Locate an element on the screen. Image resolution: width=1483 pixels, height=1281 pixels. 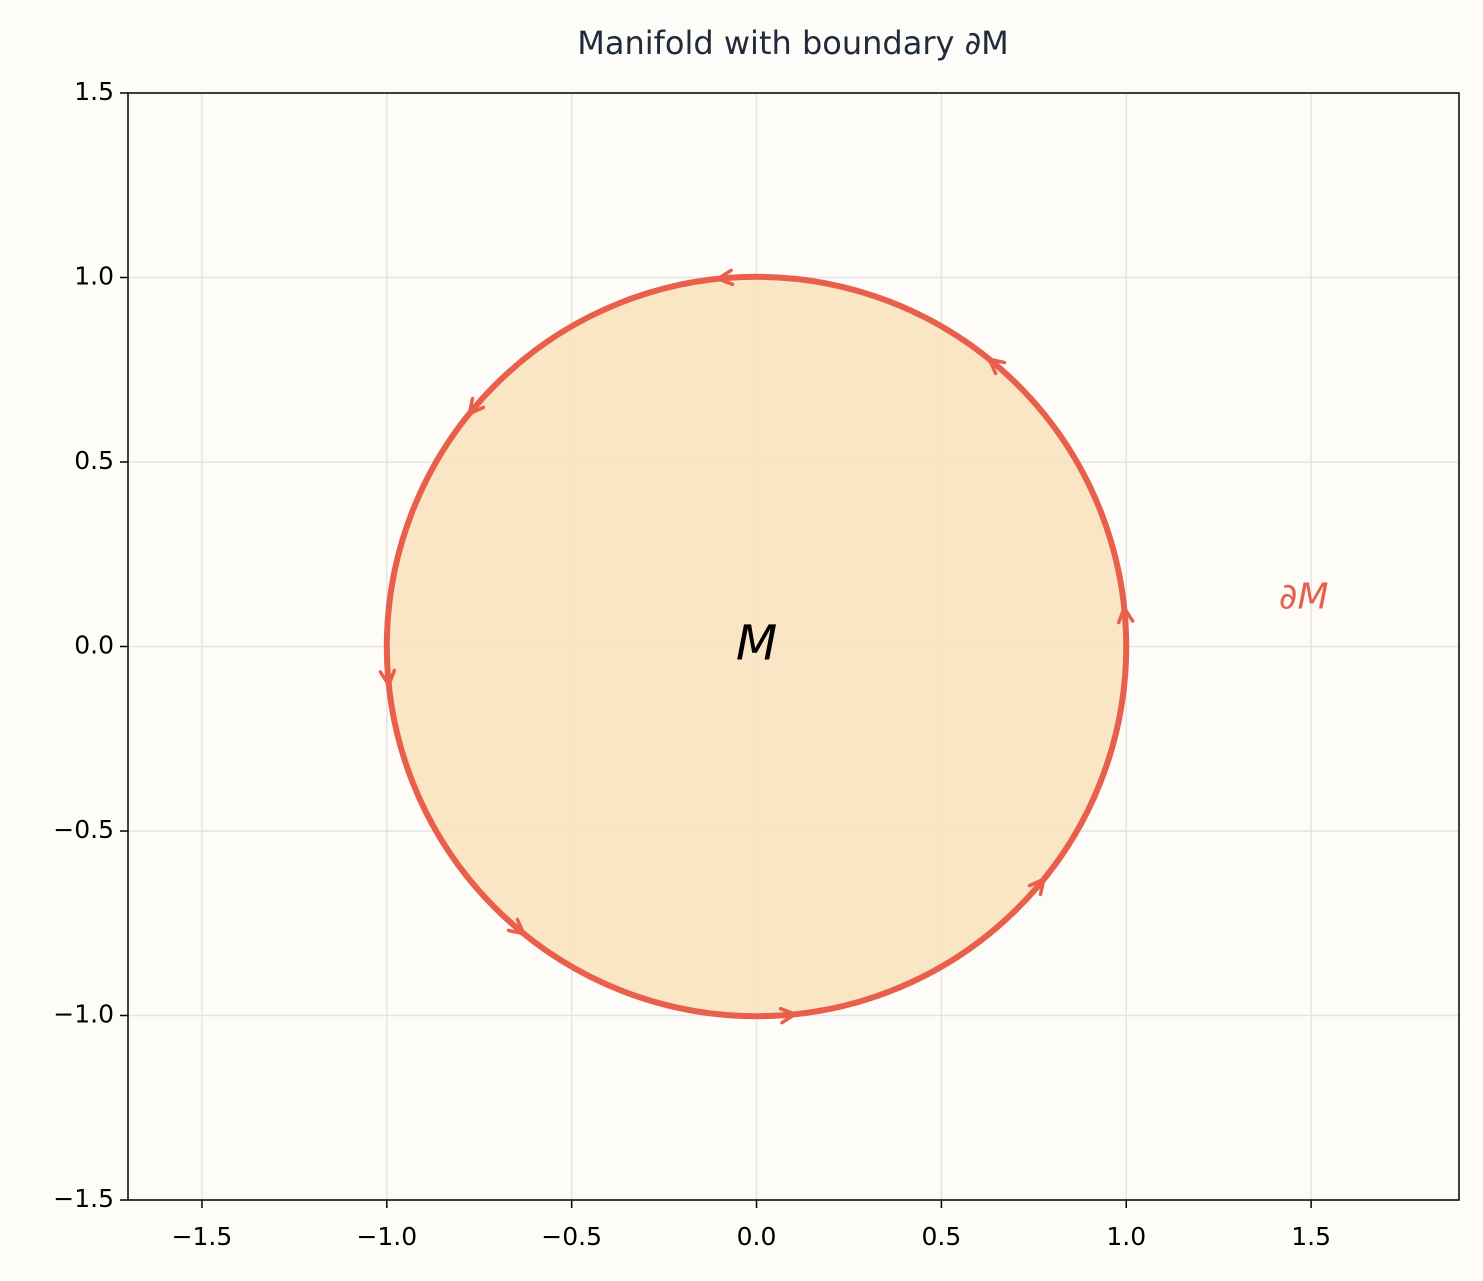
y-tick-label: 0.5 is located at coordinates (94, 460).